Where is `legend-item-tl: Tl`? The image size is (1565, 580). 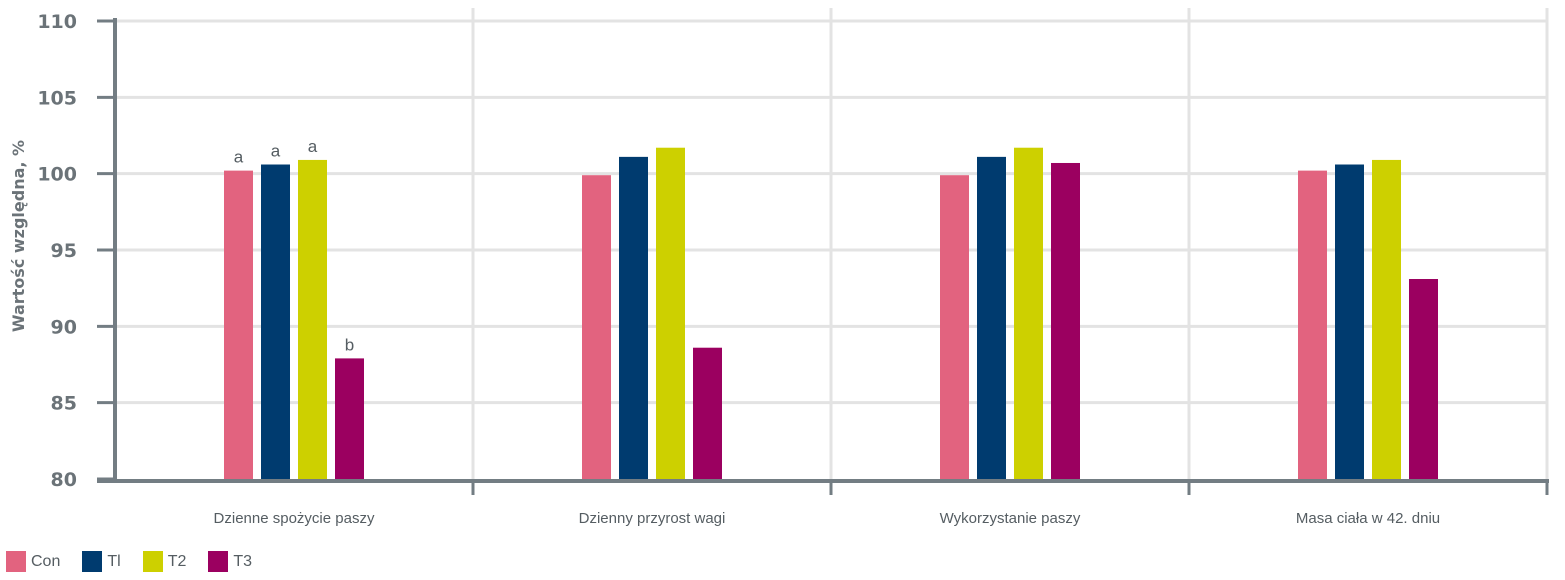
legend-item-tl: Tl is located at coordinates (101, 561).